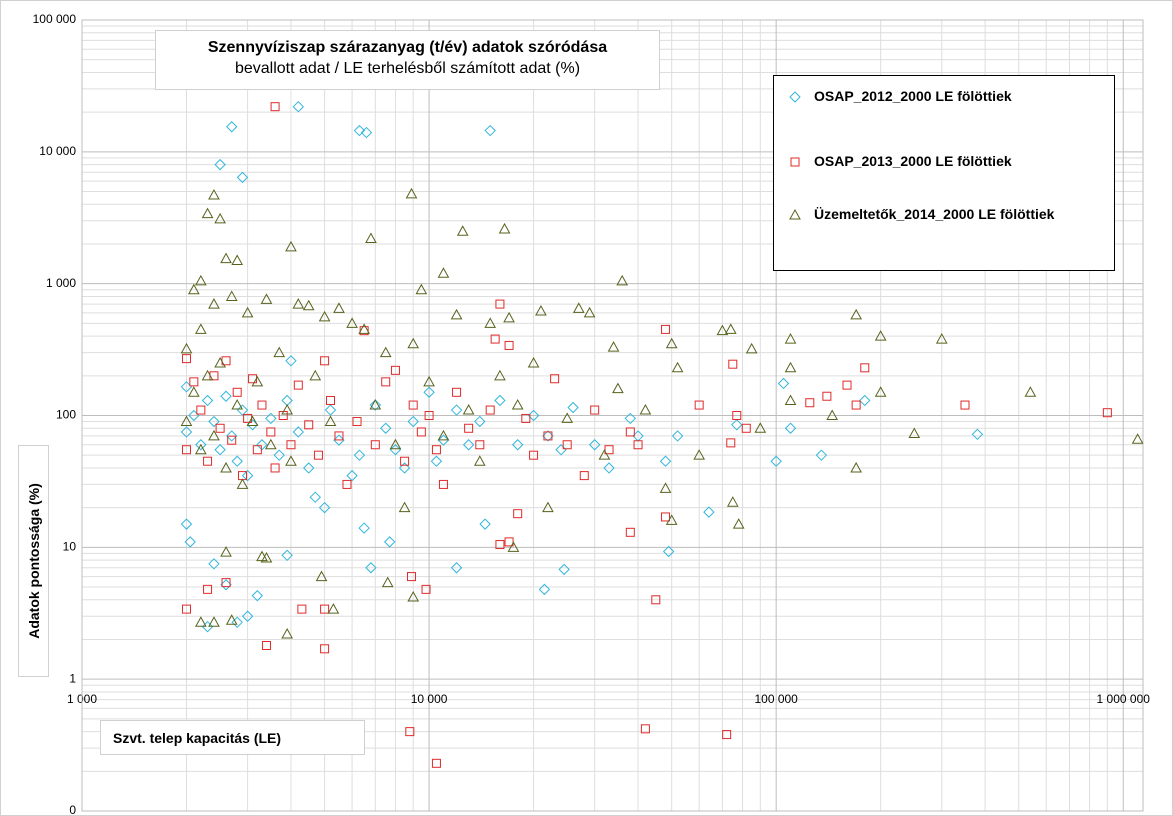 The image size is (1173, 816). Describe the element at coordinates (913, 96) in the screenshot. I see `legend-label: OSAP_2012_2000 LE fölöttiek` at that location.